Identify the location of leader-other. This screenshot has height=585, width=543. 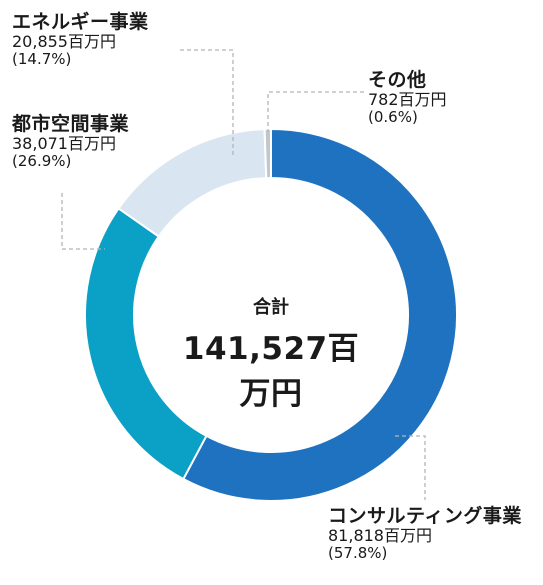
(315, 111).